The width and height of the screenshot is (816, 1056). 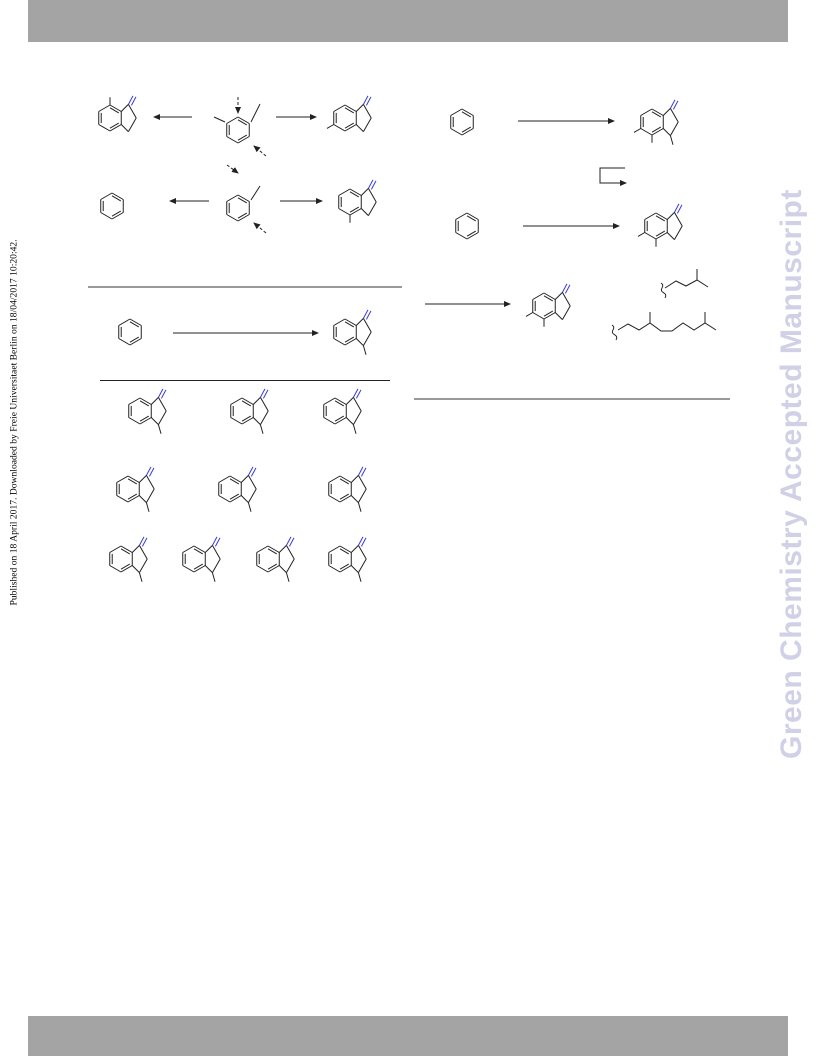 I want to click on bent-arrow, so click(x=613, y=176).